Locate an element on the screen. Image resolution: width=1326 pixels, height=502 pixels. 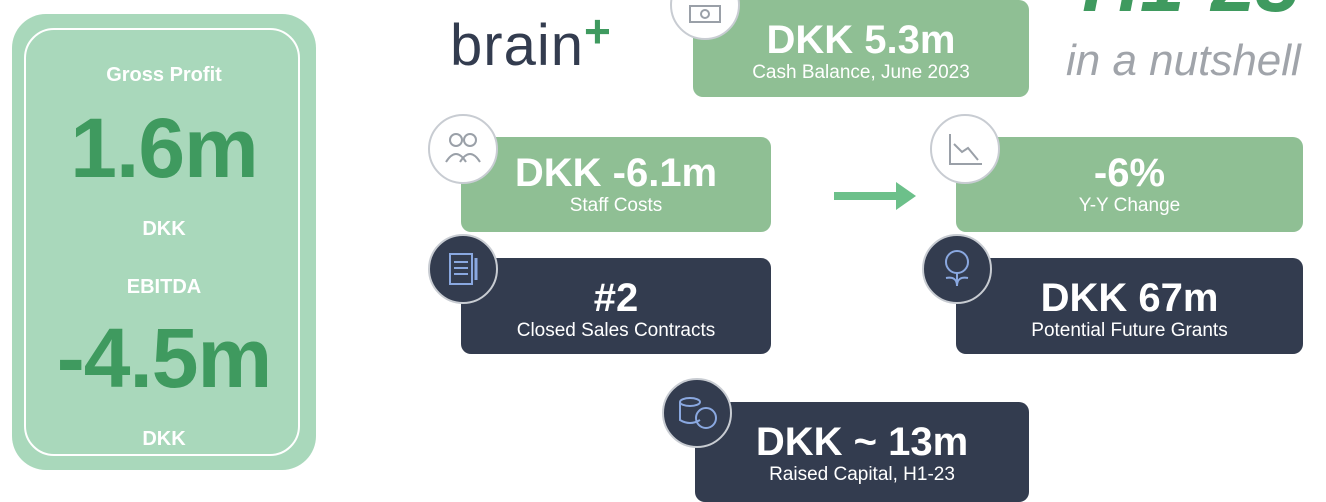
card: DKK ~ 13m Raised Capital, H1-23 is located at coordinates (862, 452).